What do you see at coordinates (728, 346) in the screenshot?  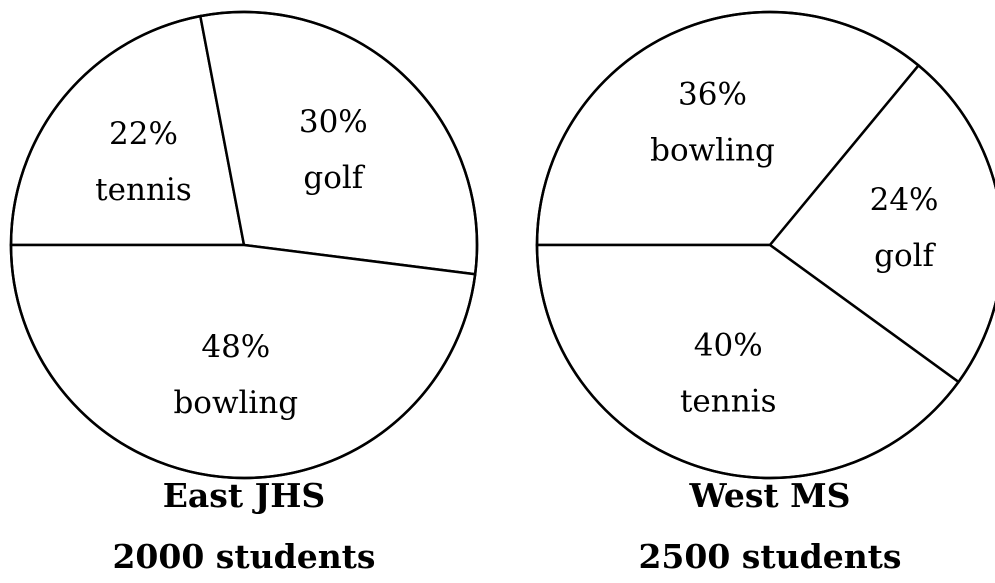 I see `west-ms-slice-tennis-percent: 40%` at bounding box center [728, 346].